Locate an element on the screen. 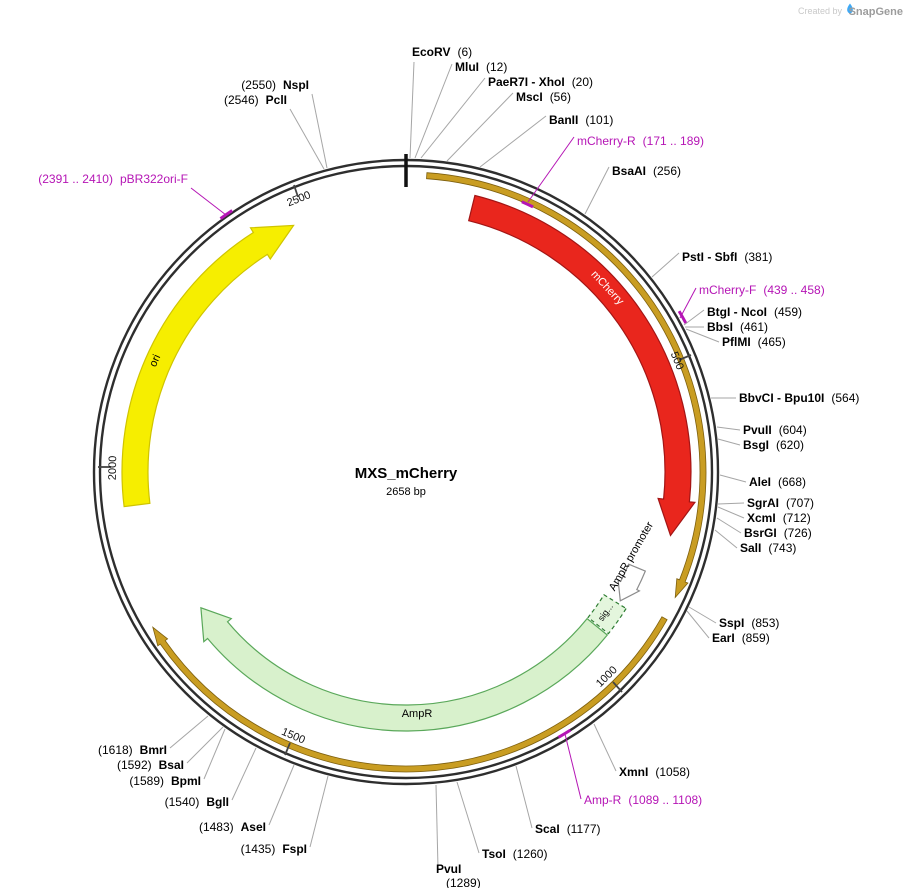  site-label-PvuII: PvuII (604) is located at coordinates (775, 430).